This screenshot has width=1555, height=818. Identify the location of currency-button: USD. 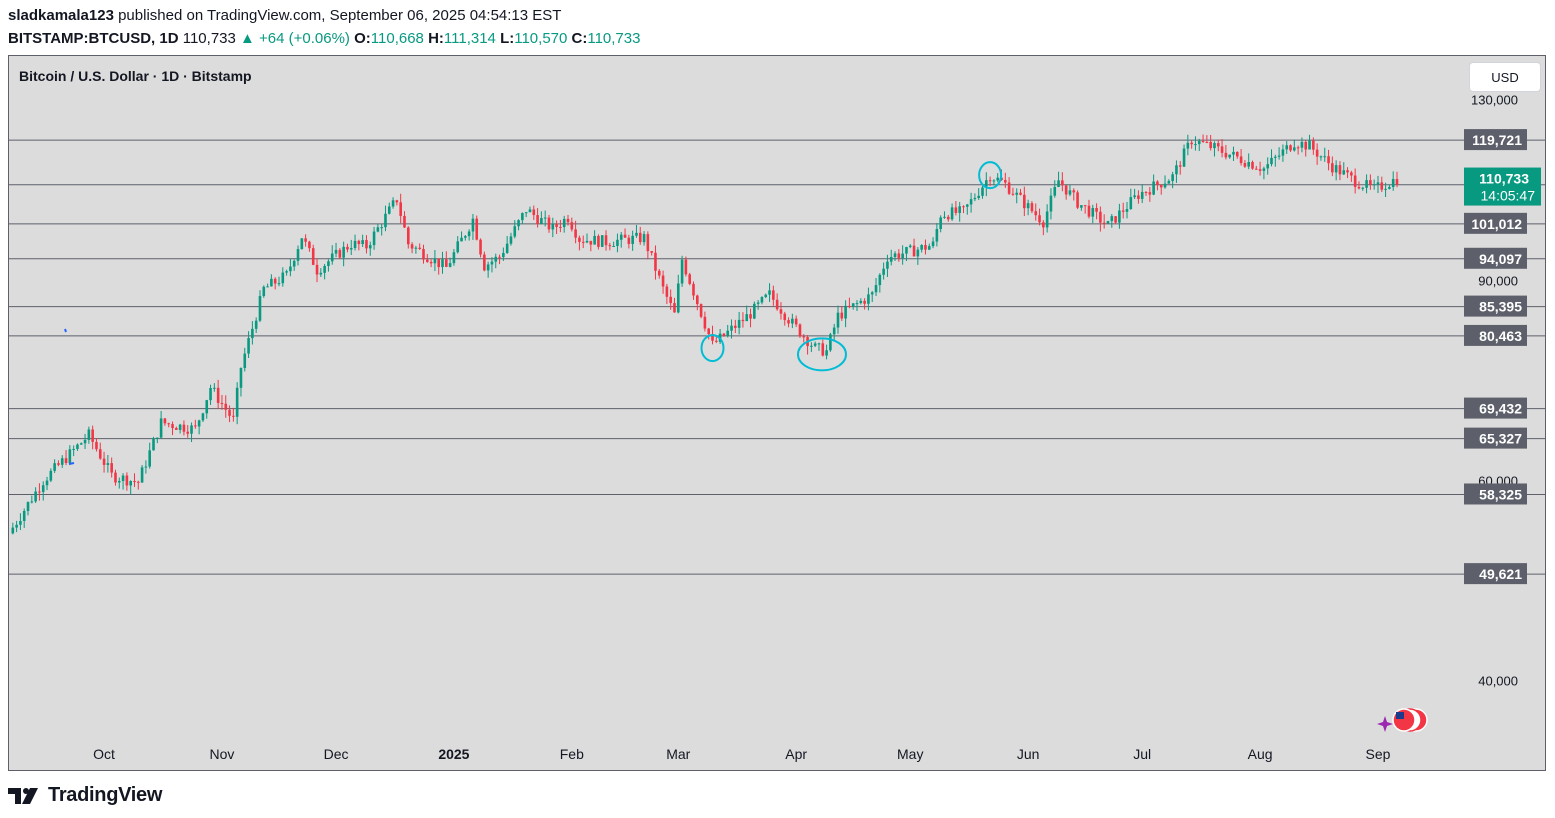
(1505, 77).